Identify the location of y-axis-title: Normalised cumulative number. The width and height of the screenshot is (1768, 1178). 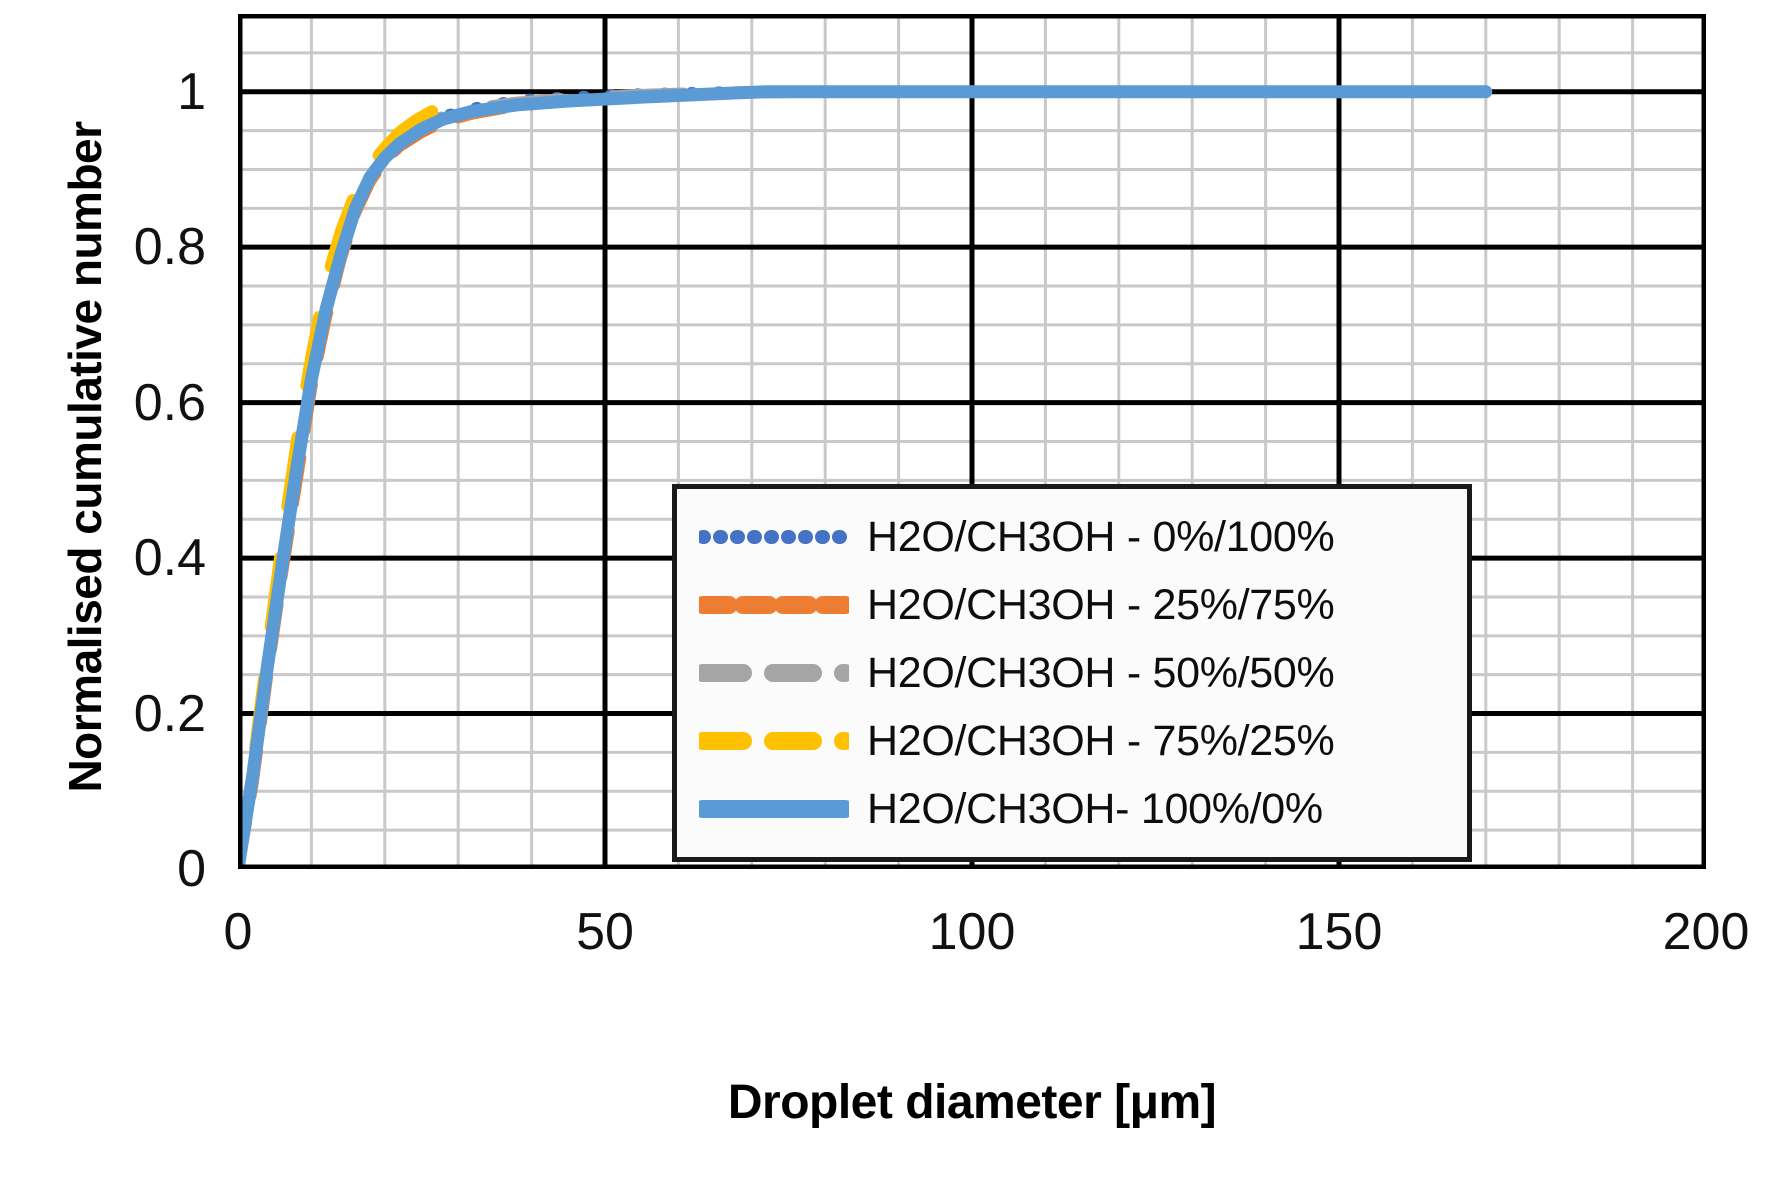
(85, 457).